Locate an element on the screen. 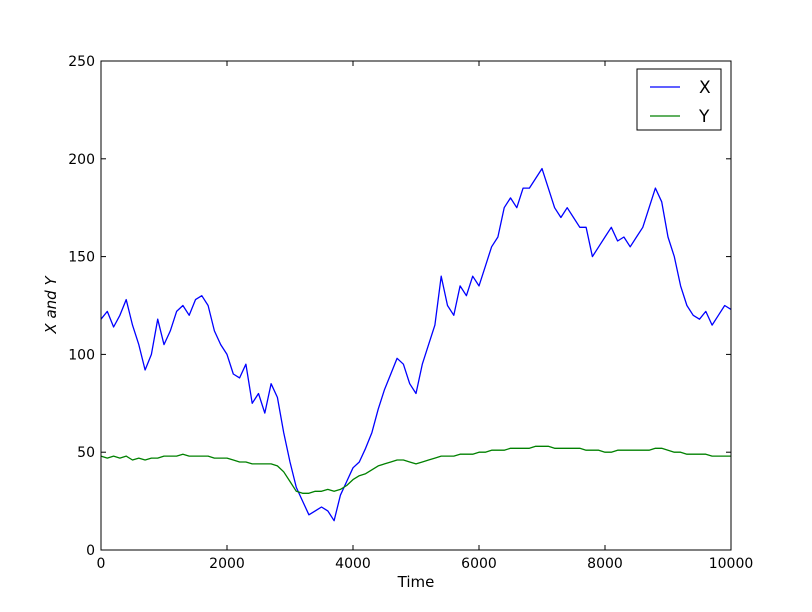 The width and height of the screenshot is (812, 612). y-axis-label: X and Y is located at coordinates (51, 305).